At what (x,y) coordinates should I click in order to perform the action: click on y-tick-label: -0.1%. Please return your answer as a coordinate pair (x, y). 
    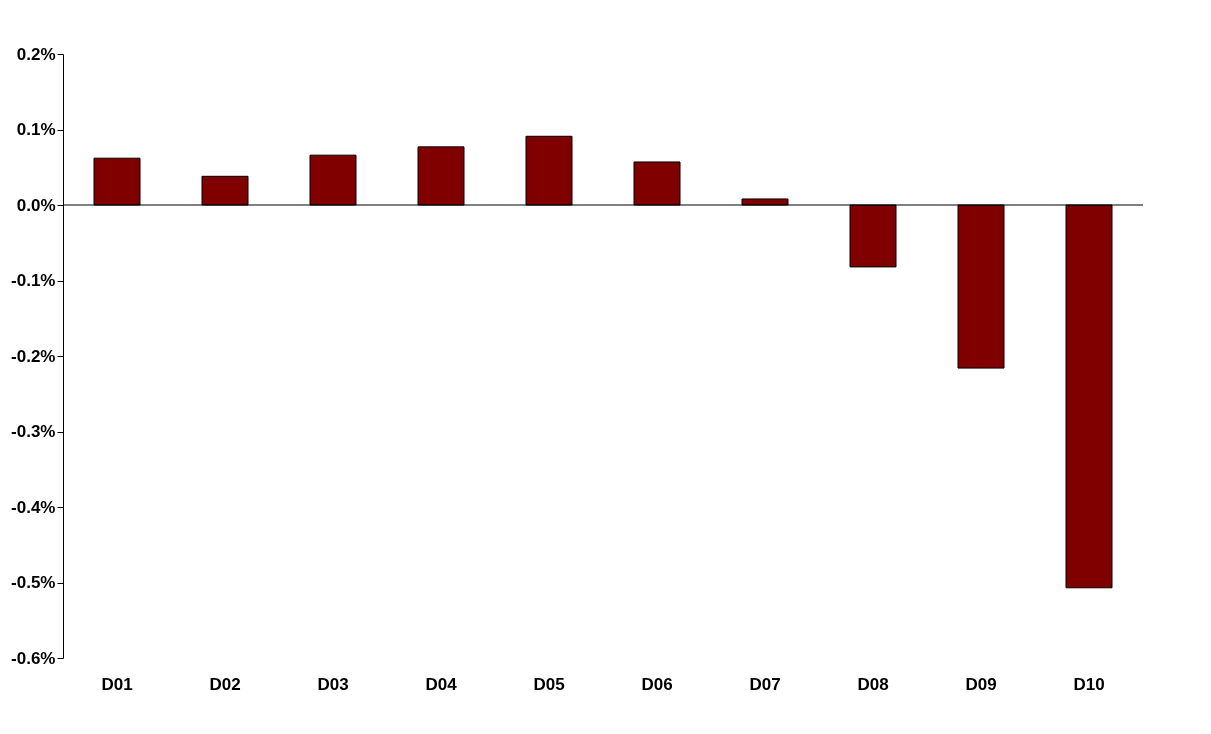
    Looking at the image, I should click on (33, 280).